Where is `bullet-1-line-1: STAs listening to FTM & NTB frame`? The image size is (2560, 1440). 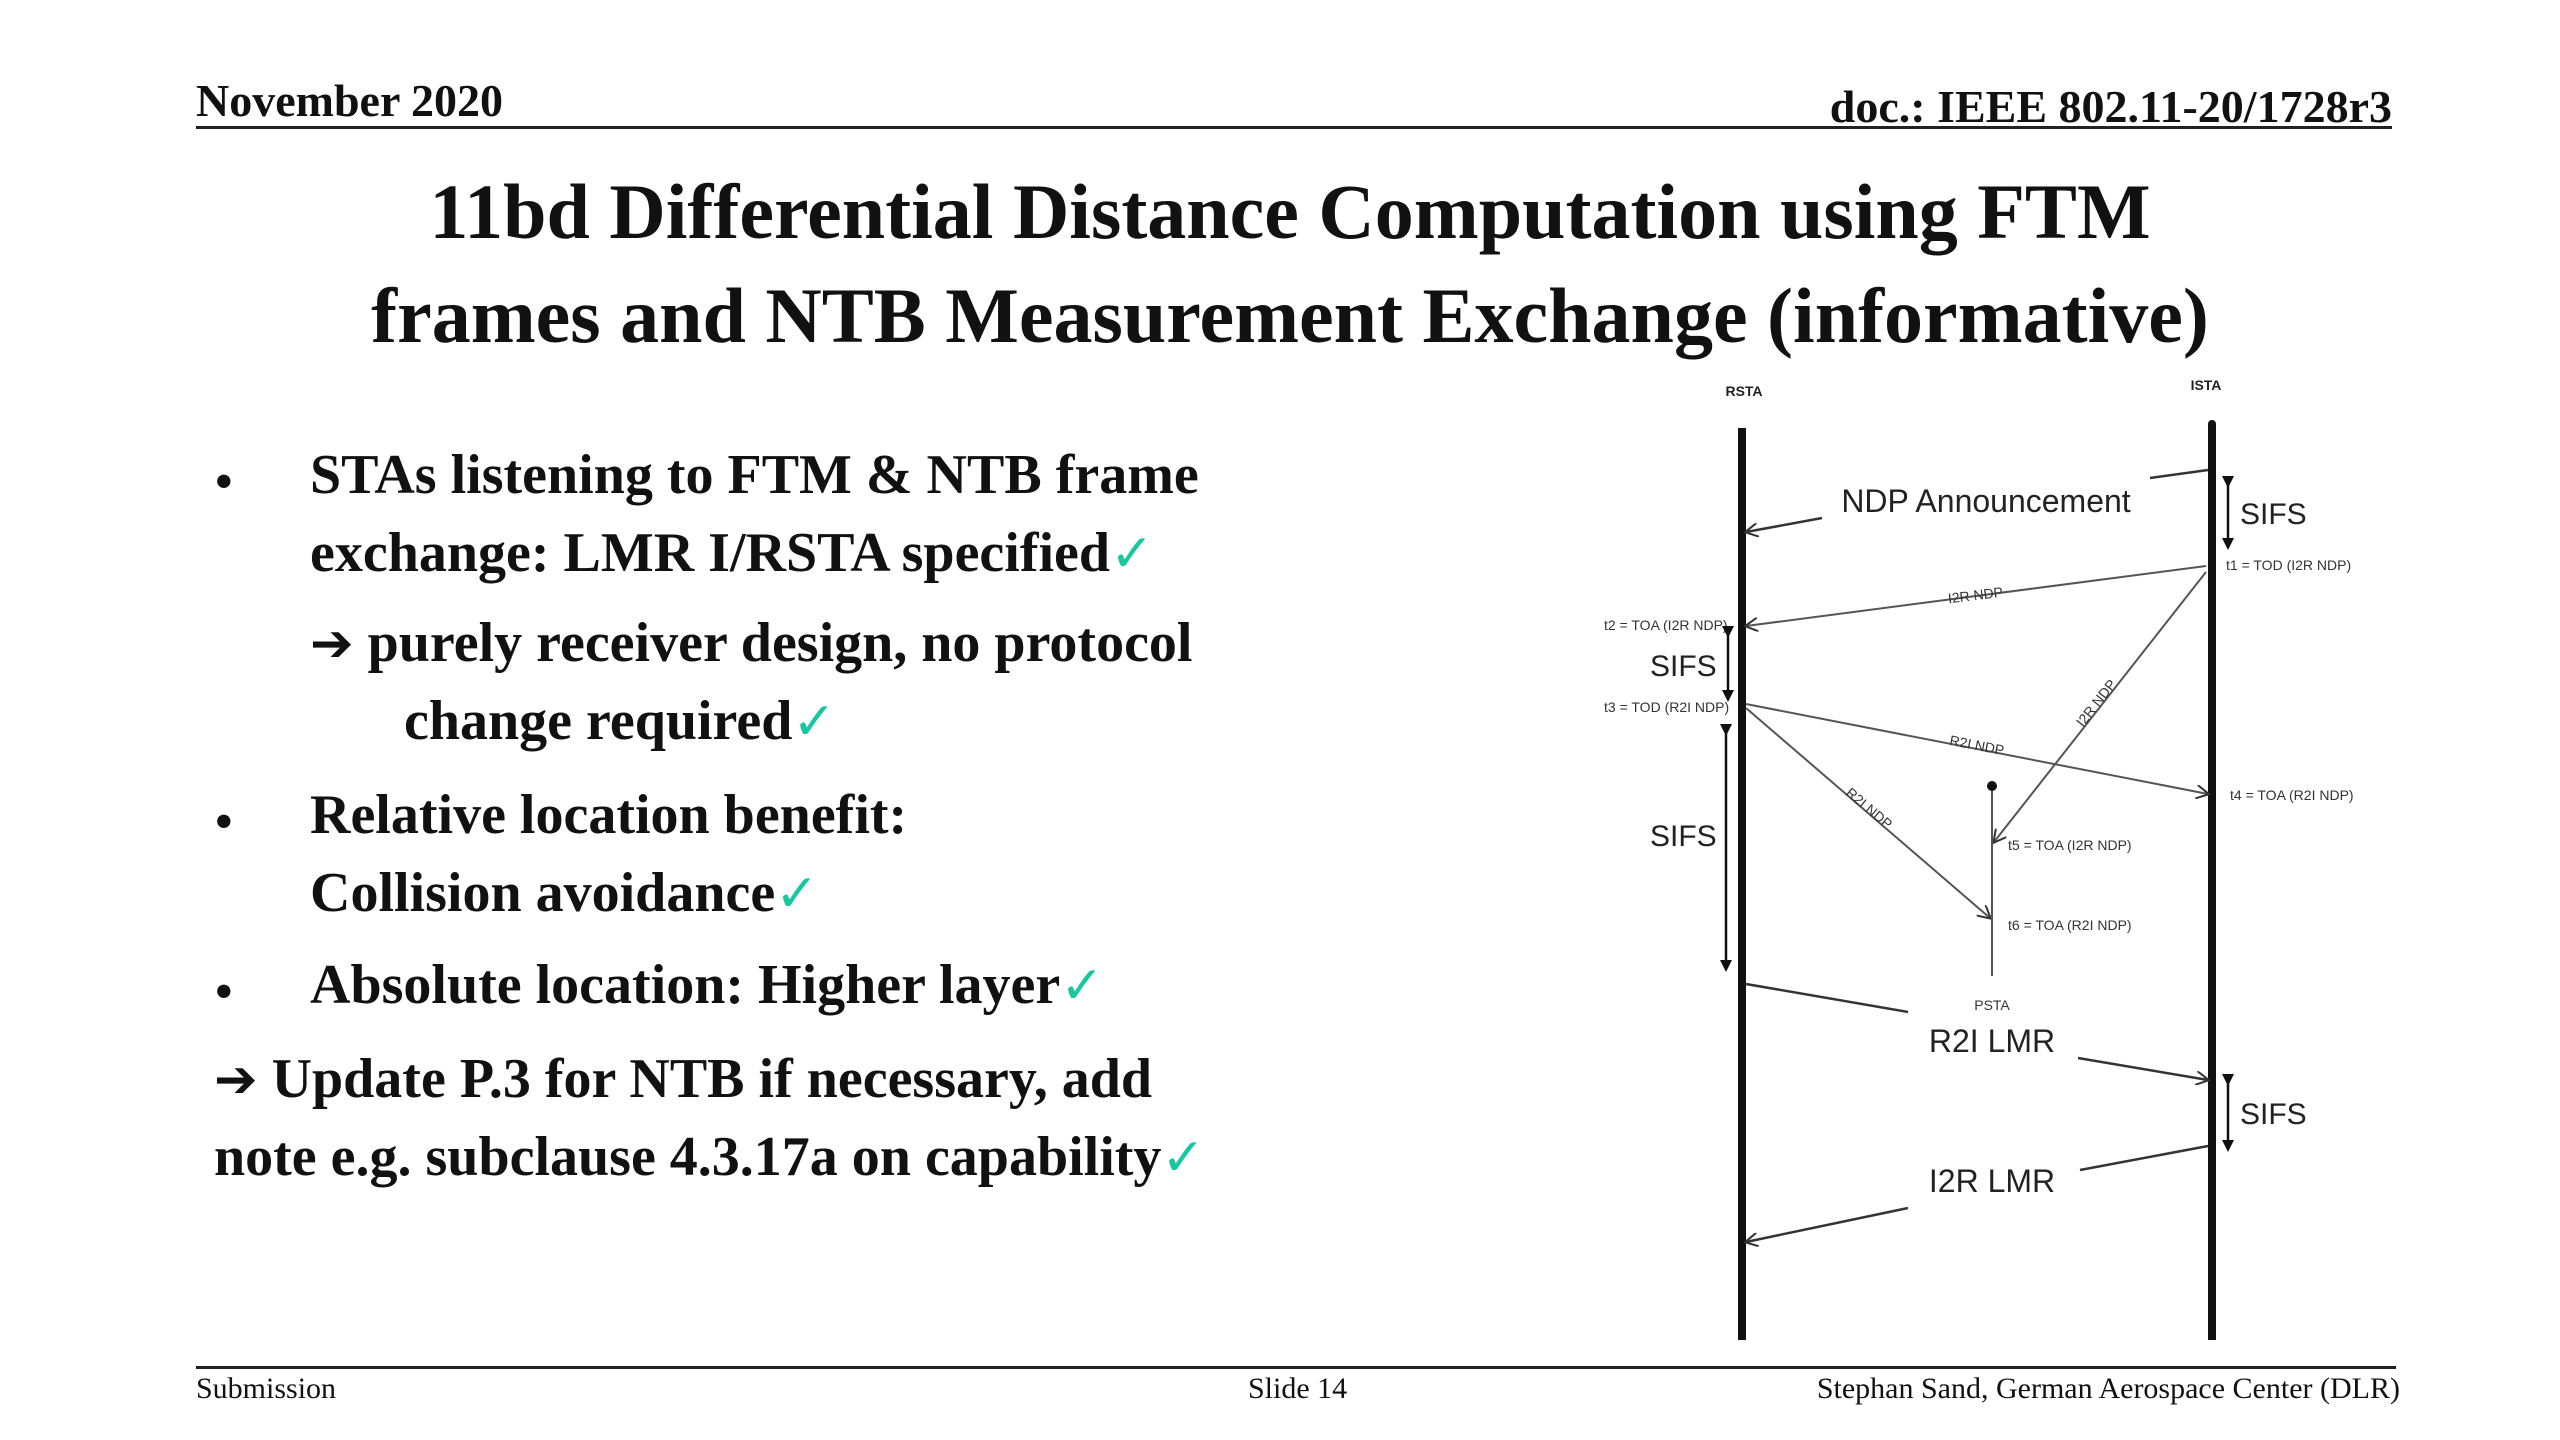
bullet-1-line-1: STAs listening to FTM & NTB frame is located at coordinates (754, 475).